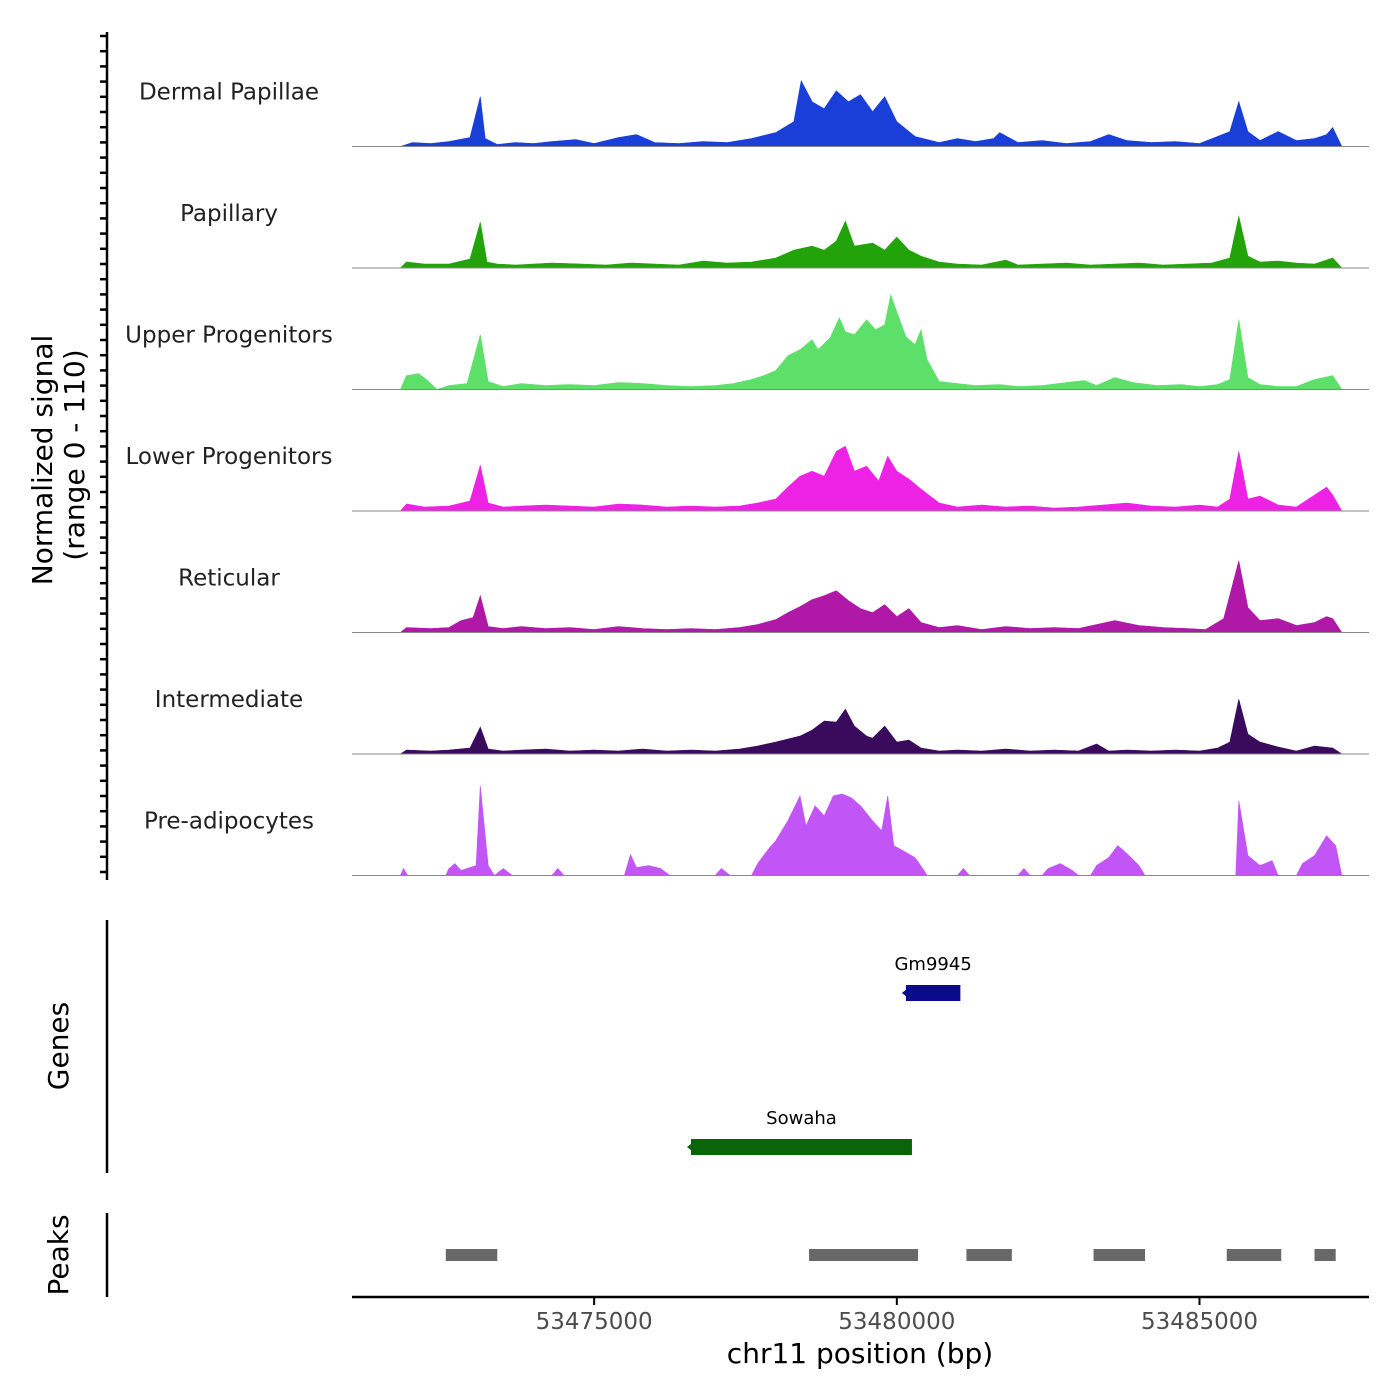 Image resolution: width=1400 pixels, height=1400 pixels. Describe the element at coordinates (58, 1254) in the screenshot. I see `peaks-axis-title: Peaks` at that location.